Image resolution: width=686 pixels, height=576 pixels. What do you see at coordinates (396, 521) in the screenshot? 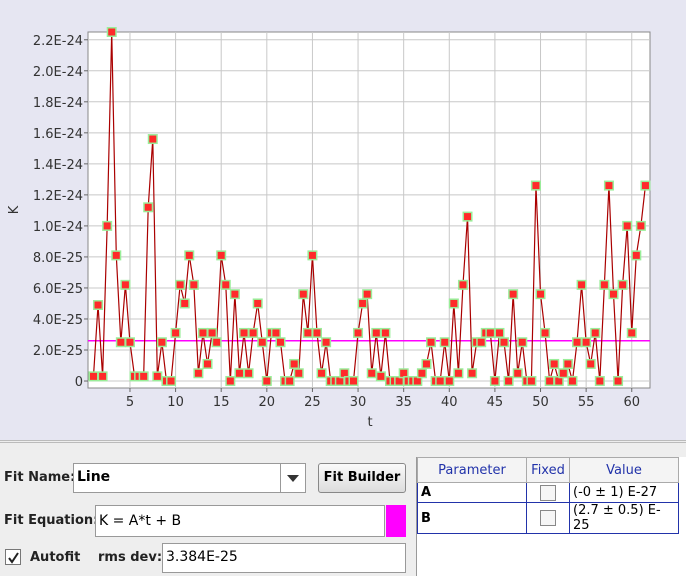
I see `equation-color-swatch` at bounding box center [396, 521].